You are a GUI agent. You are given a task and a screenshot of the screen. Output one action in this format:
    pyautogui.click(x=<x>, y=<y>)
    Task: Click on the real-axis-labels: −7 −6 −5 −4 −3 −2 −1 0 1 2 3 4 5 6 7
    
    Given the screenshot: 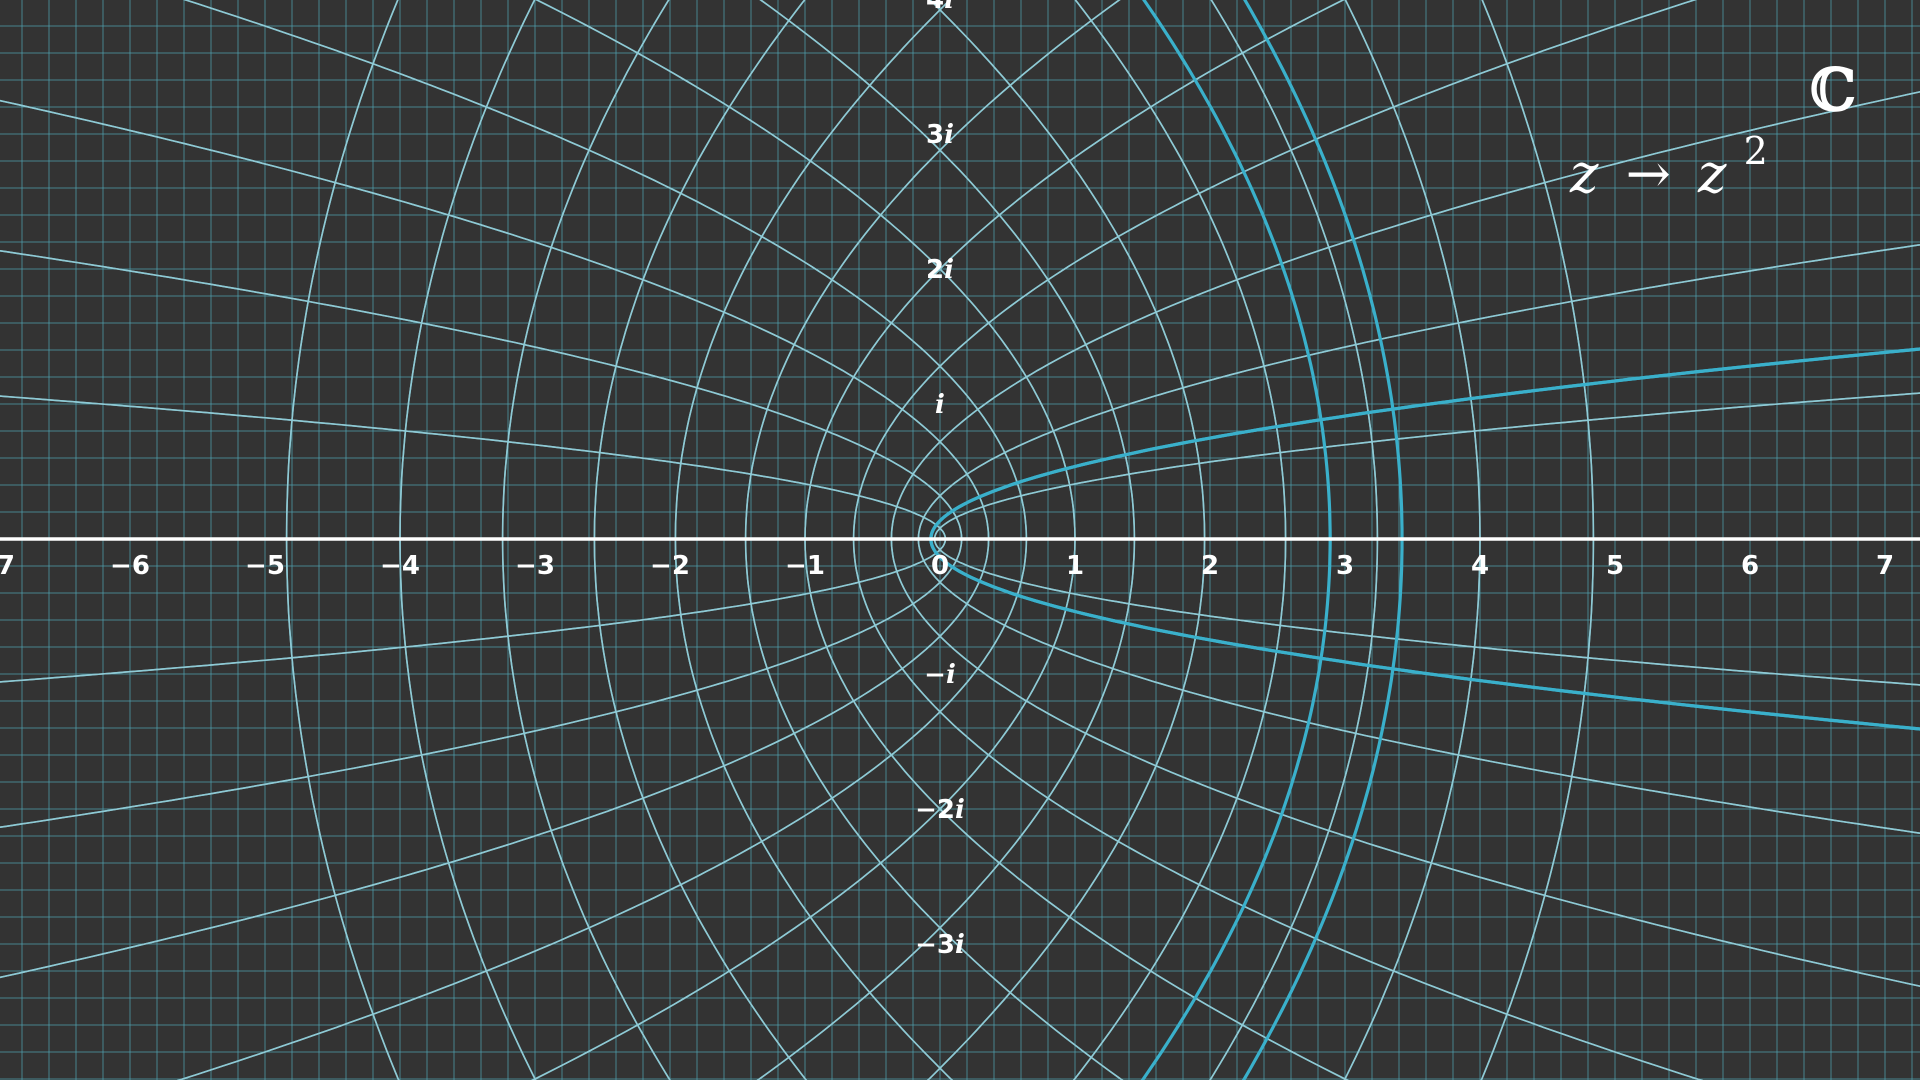 What is the action you would take?
    pyautogui.click(x=947, y=566)
    